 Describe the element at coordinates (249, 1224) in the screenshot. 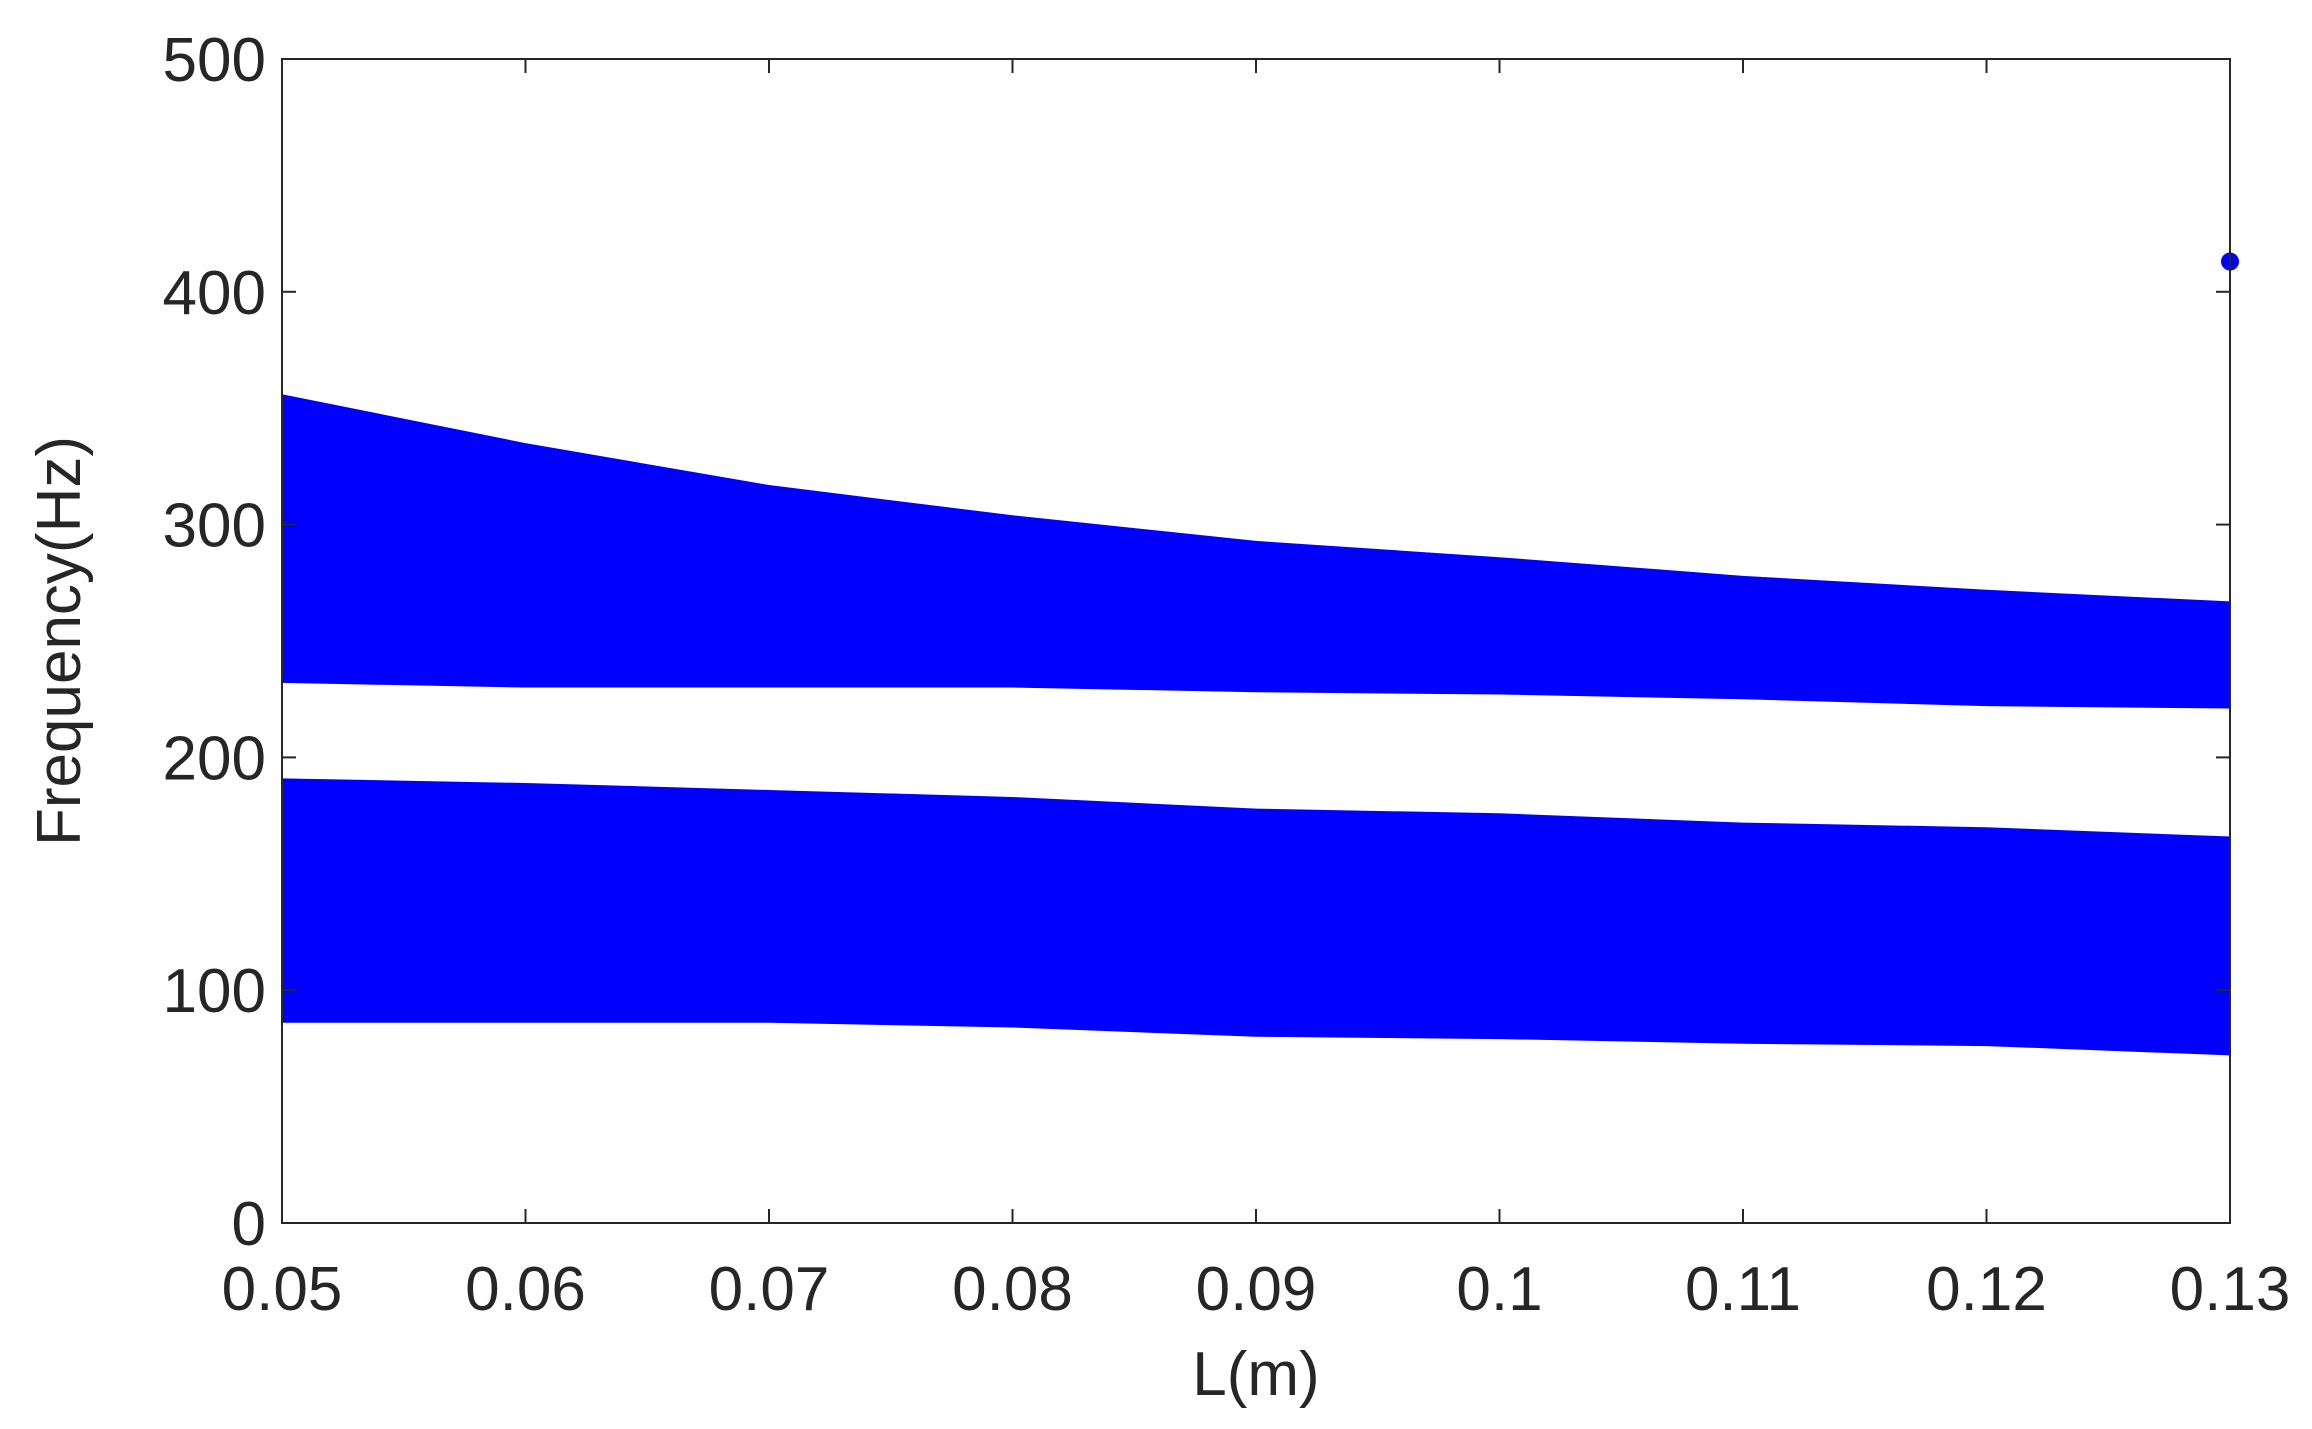

I see `y-tick-label: 0` at that location.